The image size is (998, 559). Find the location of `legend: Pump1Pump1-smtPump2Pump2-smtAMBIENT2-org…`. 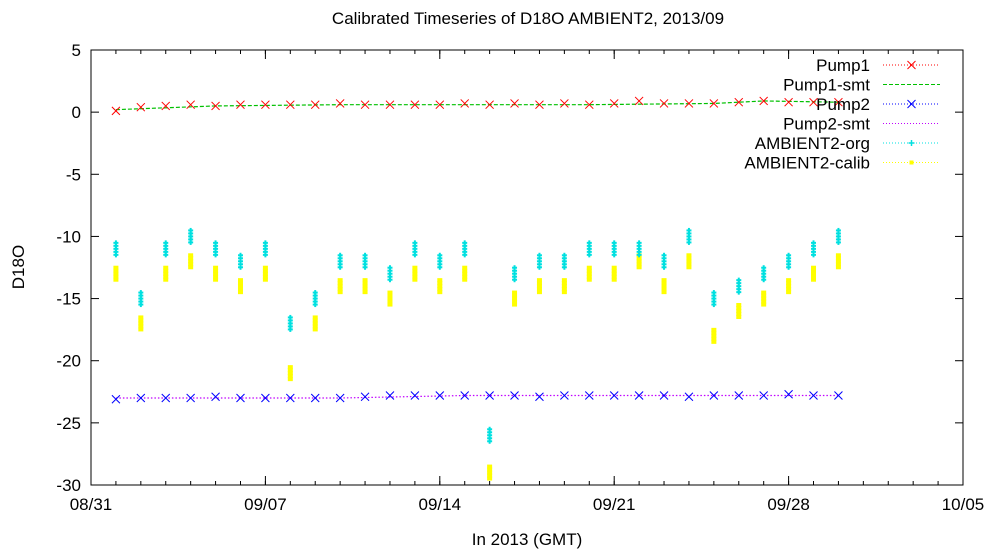

legend: Pump1Pump1-smtPump2Pump2-smtAMBIENT2-org… is located at coordinates (842, 114).